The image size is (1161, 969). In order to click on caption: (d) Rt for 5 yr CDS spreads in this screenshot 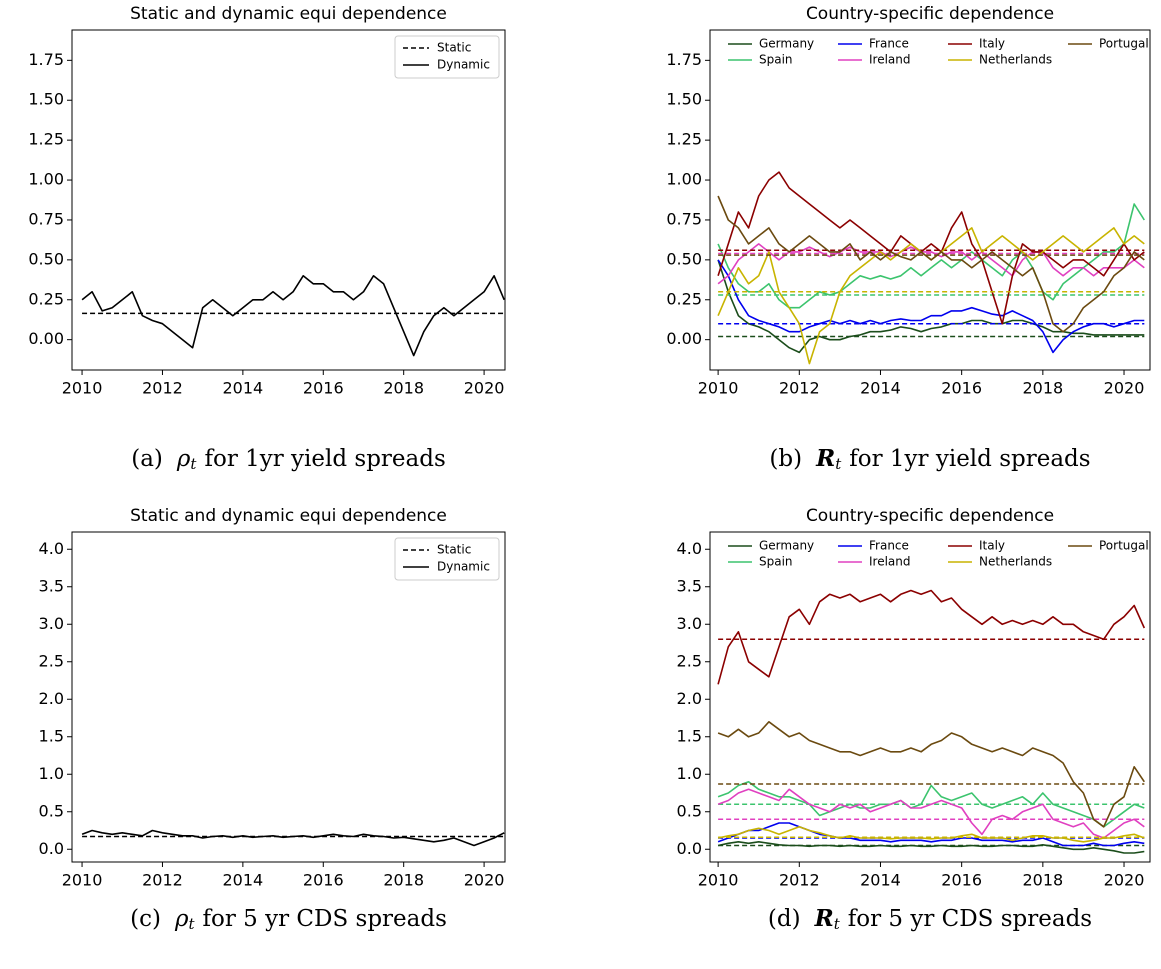, I will do `click(930, 919)`.